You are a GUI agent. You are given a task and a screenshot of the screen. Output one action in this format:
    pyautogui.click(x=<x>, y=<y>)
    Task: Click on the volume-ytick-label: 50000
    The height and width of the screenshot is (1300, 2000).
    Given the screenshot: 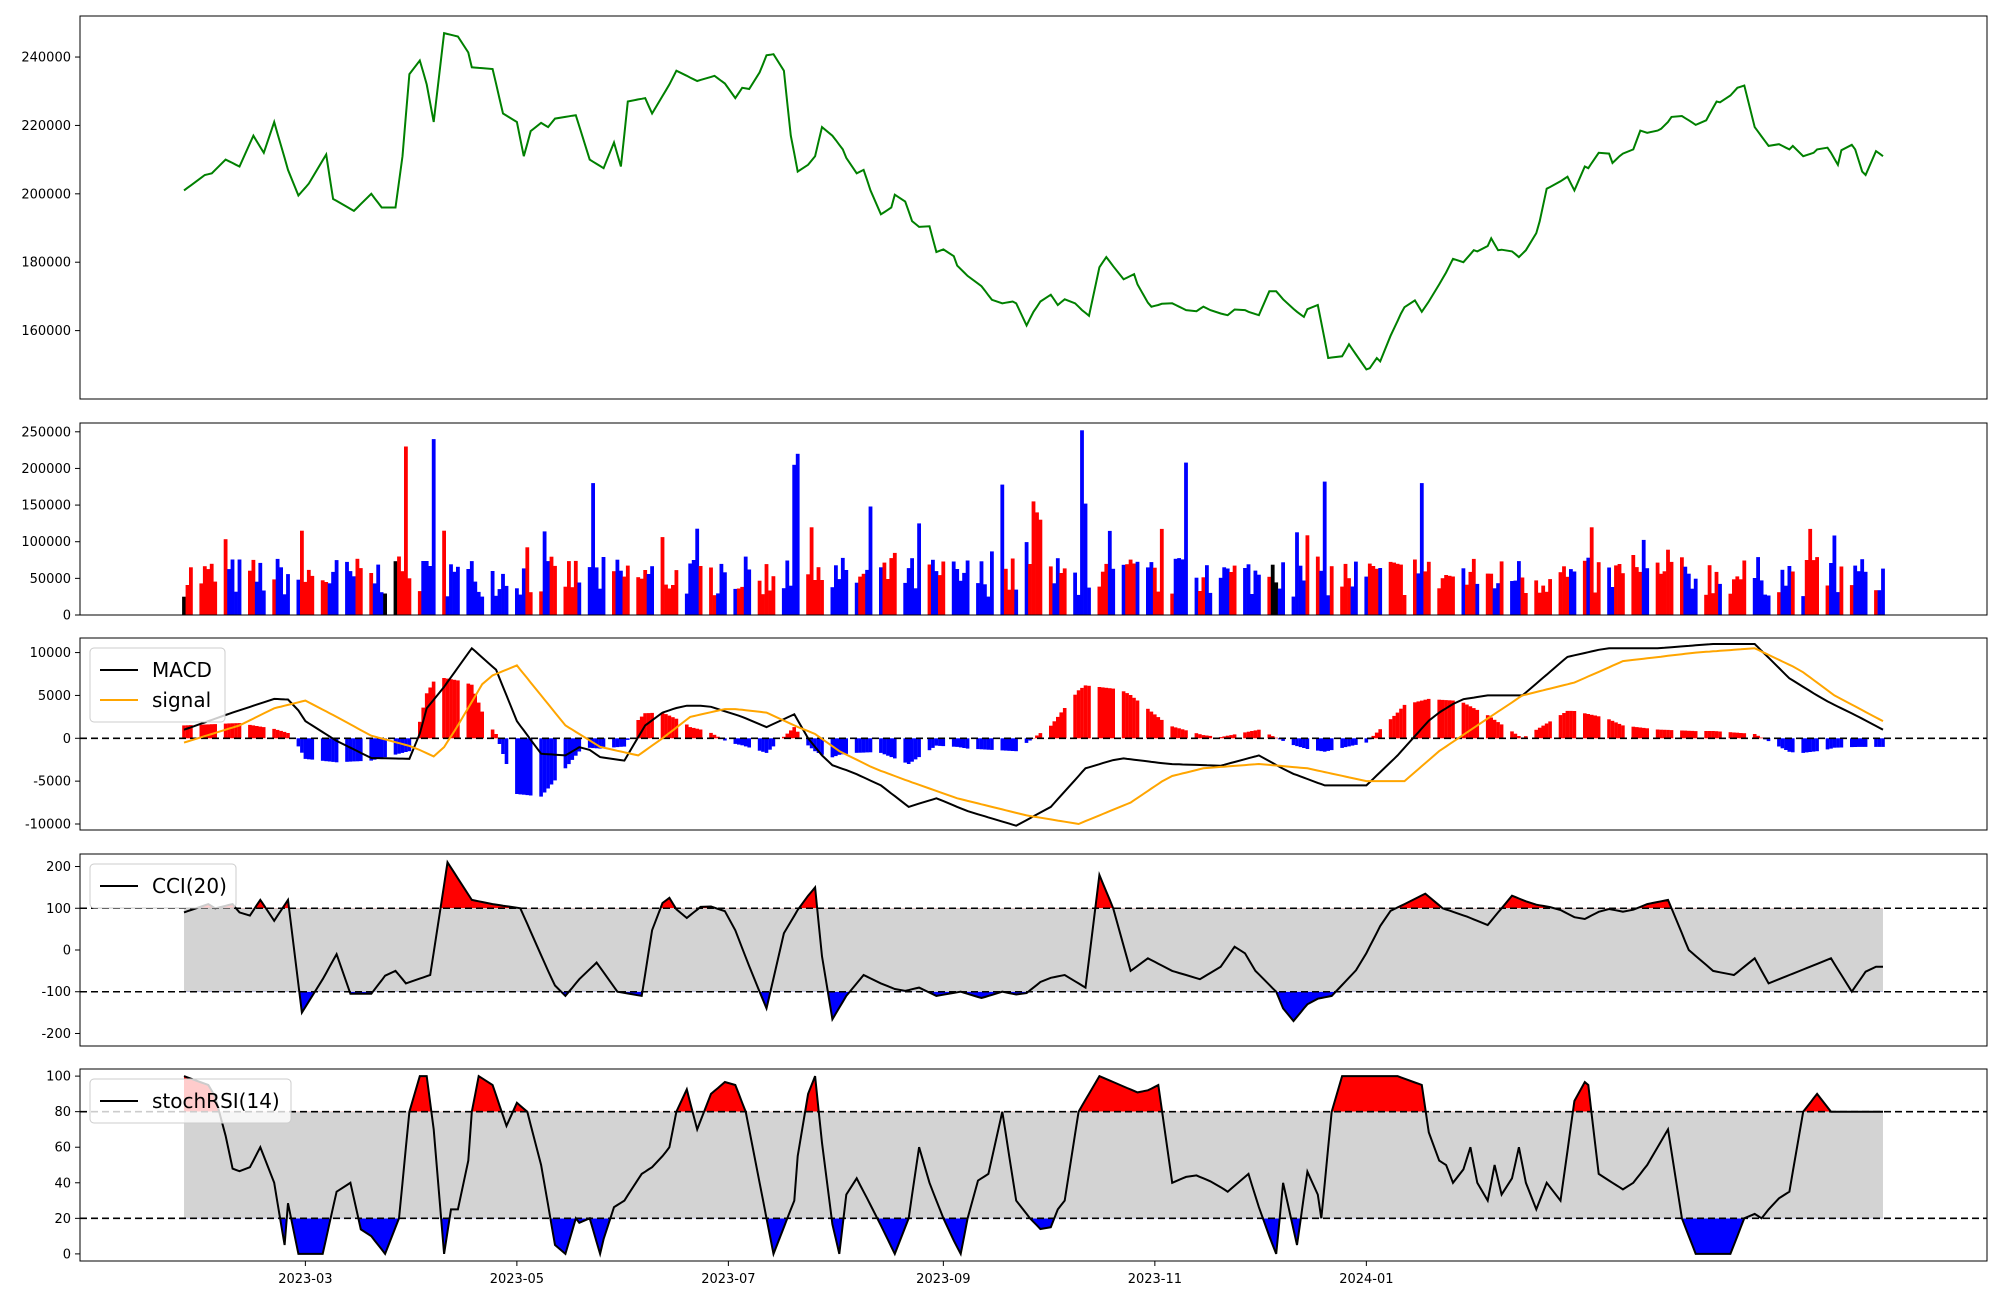 What is the action you would take?
    pyautogui.click(x=50, y=579)
    